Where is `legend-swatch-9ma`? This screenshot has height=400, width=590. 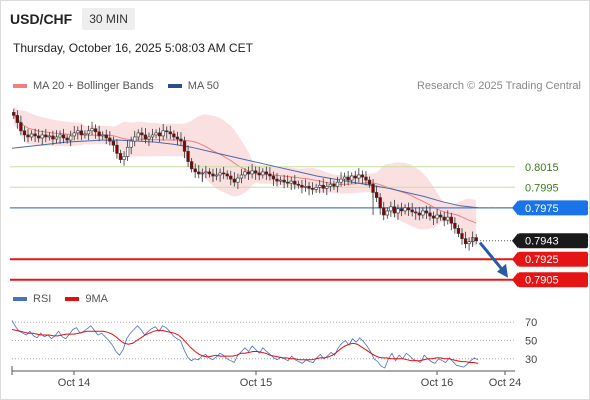
legend-swatch-9ma is located at coordinates (72, 299).